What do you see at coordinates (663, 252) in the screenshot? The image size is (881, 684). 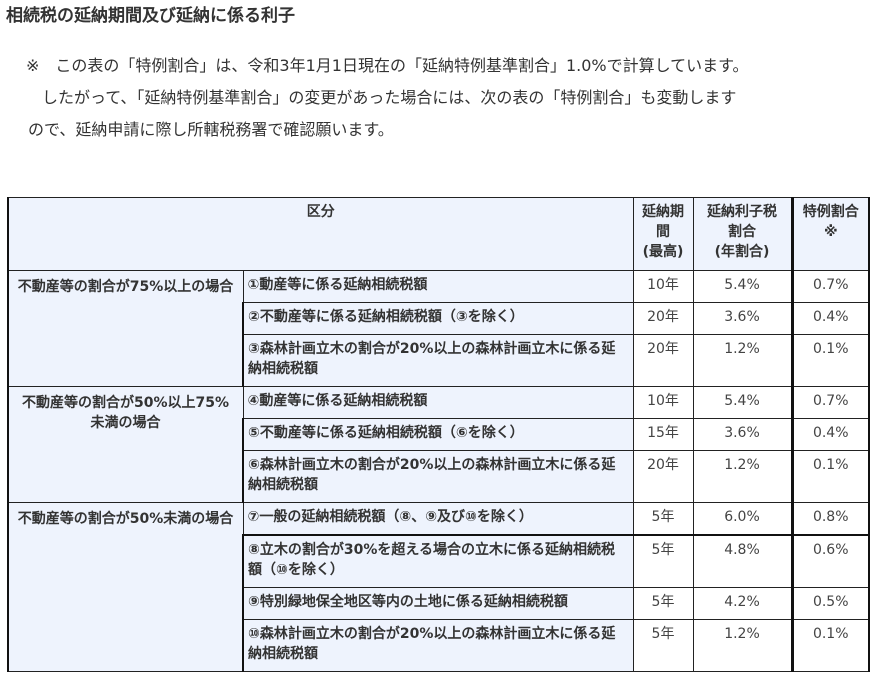 I see `header-period-line: (最高)` at bounding box center [663, 252].